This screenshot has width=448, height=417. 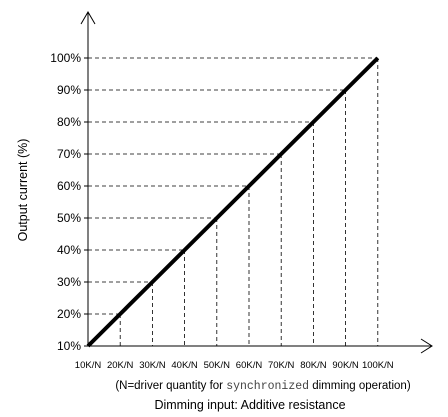 I want to click on y-tick-label: 10%, so click(x=69, y=346).